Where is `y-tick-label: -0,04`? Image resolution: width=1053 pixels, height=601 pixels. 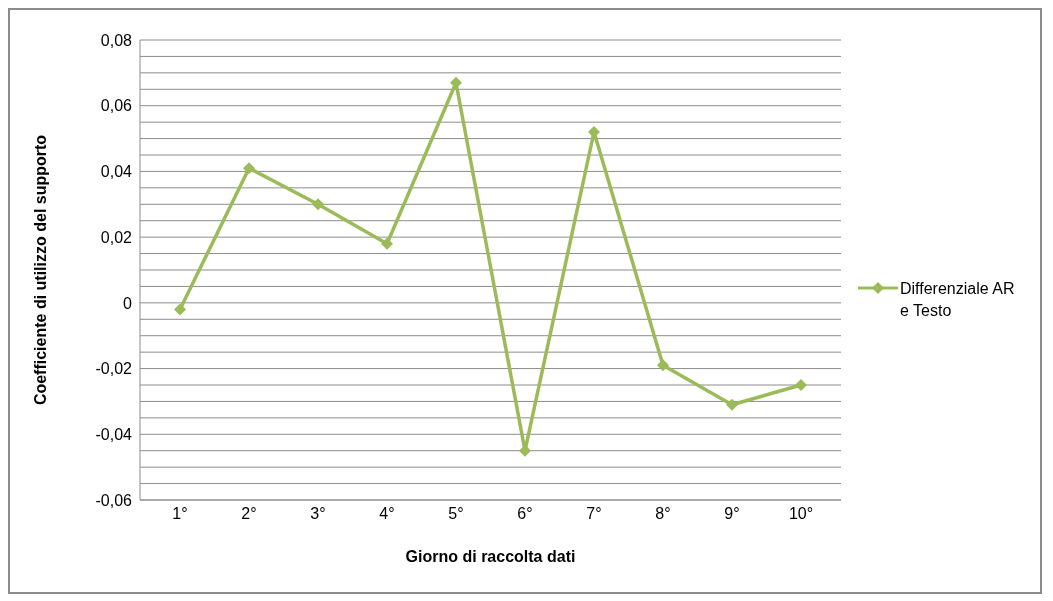
y-tick-label: -0,04 is located at coordinates (114, 434).